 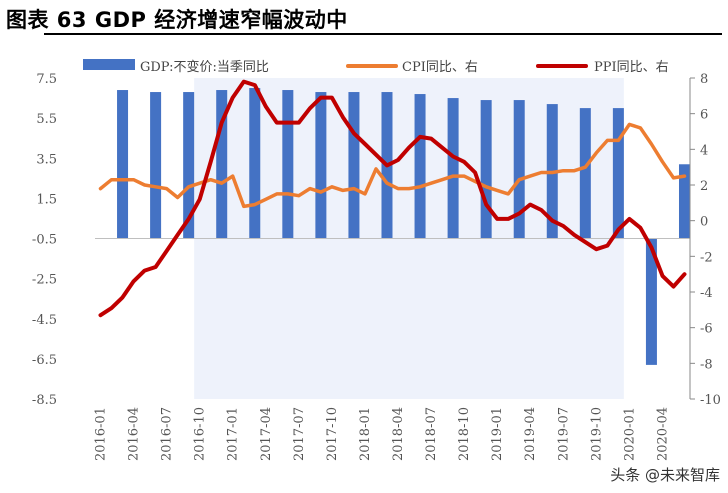 What do you see at coordinates (706, 257) in the screenshot?
I see `right-tick-label: -2` at bounding box center [706, 257].